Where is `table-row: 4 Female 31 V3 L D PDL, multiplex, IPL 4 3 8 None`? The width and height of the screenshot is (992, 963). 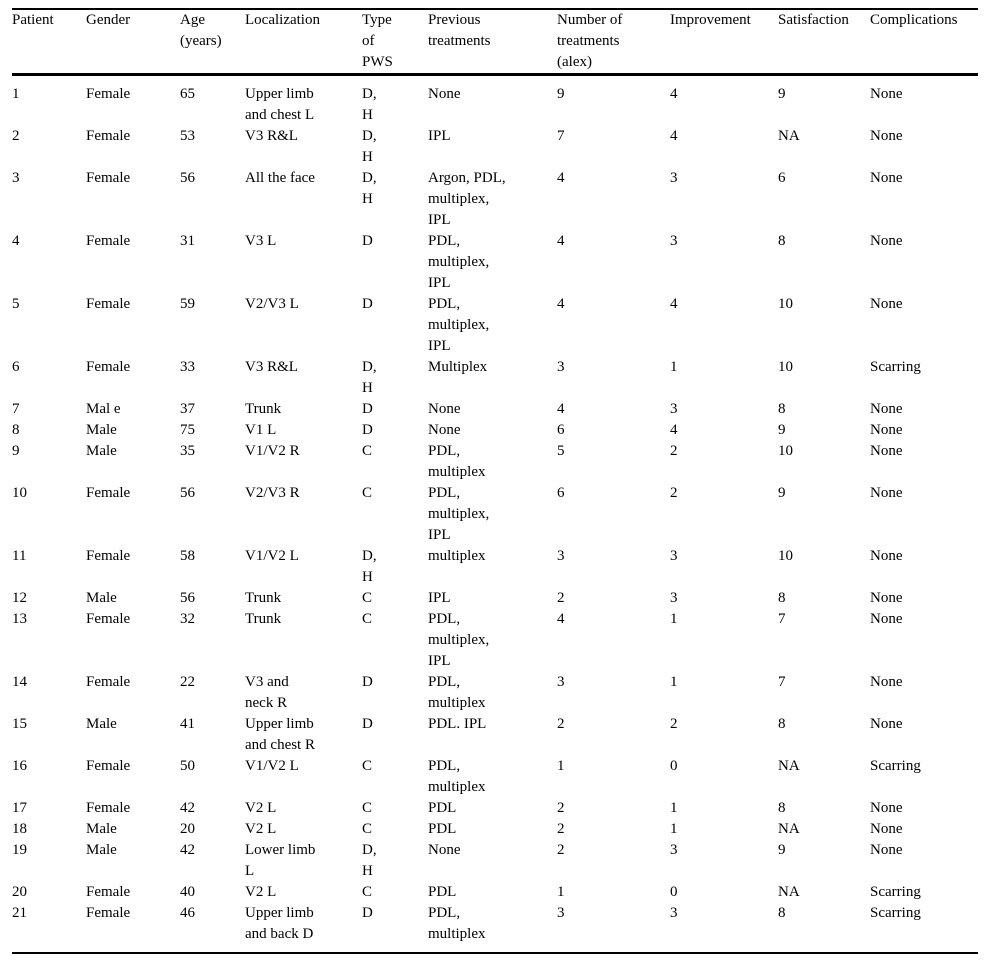 table-row: 4 Female 31 V3 L D PDL, multiplex, IPL 4 3 8 None is located at coordinates (495, 262).